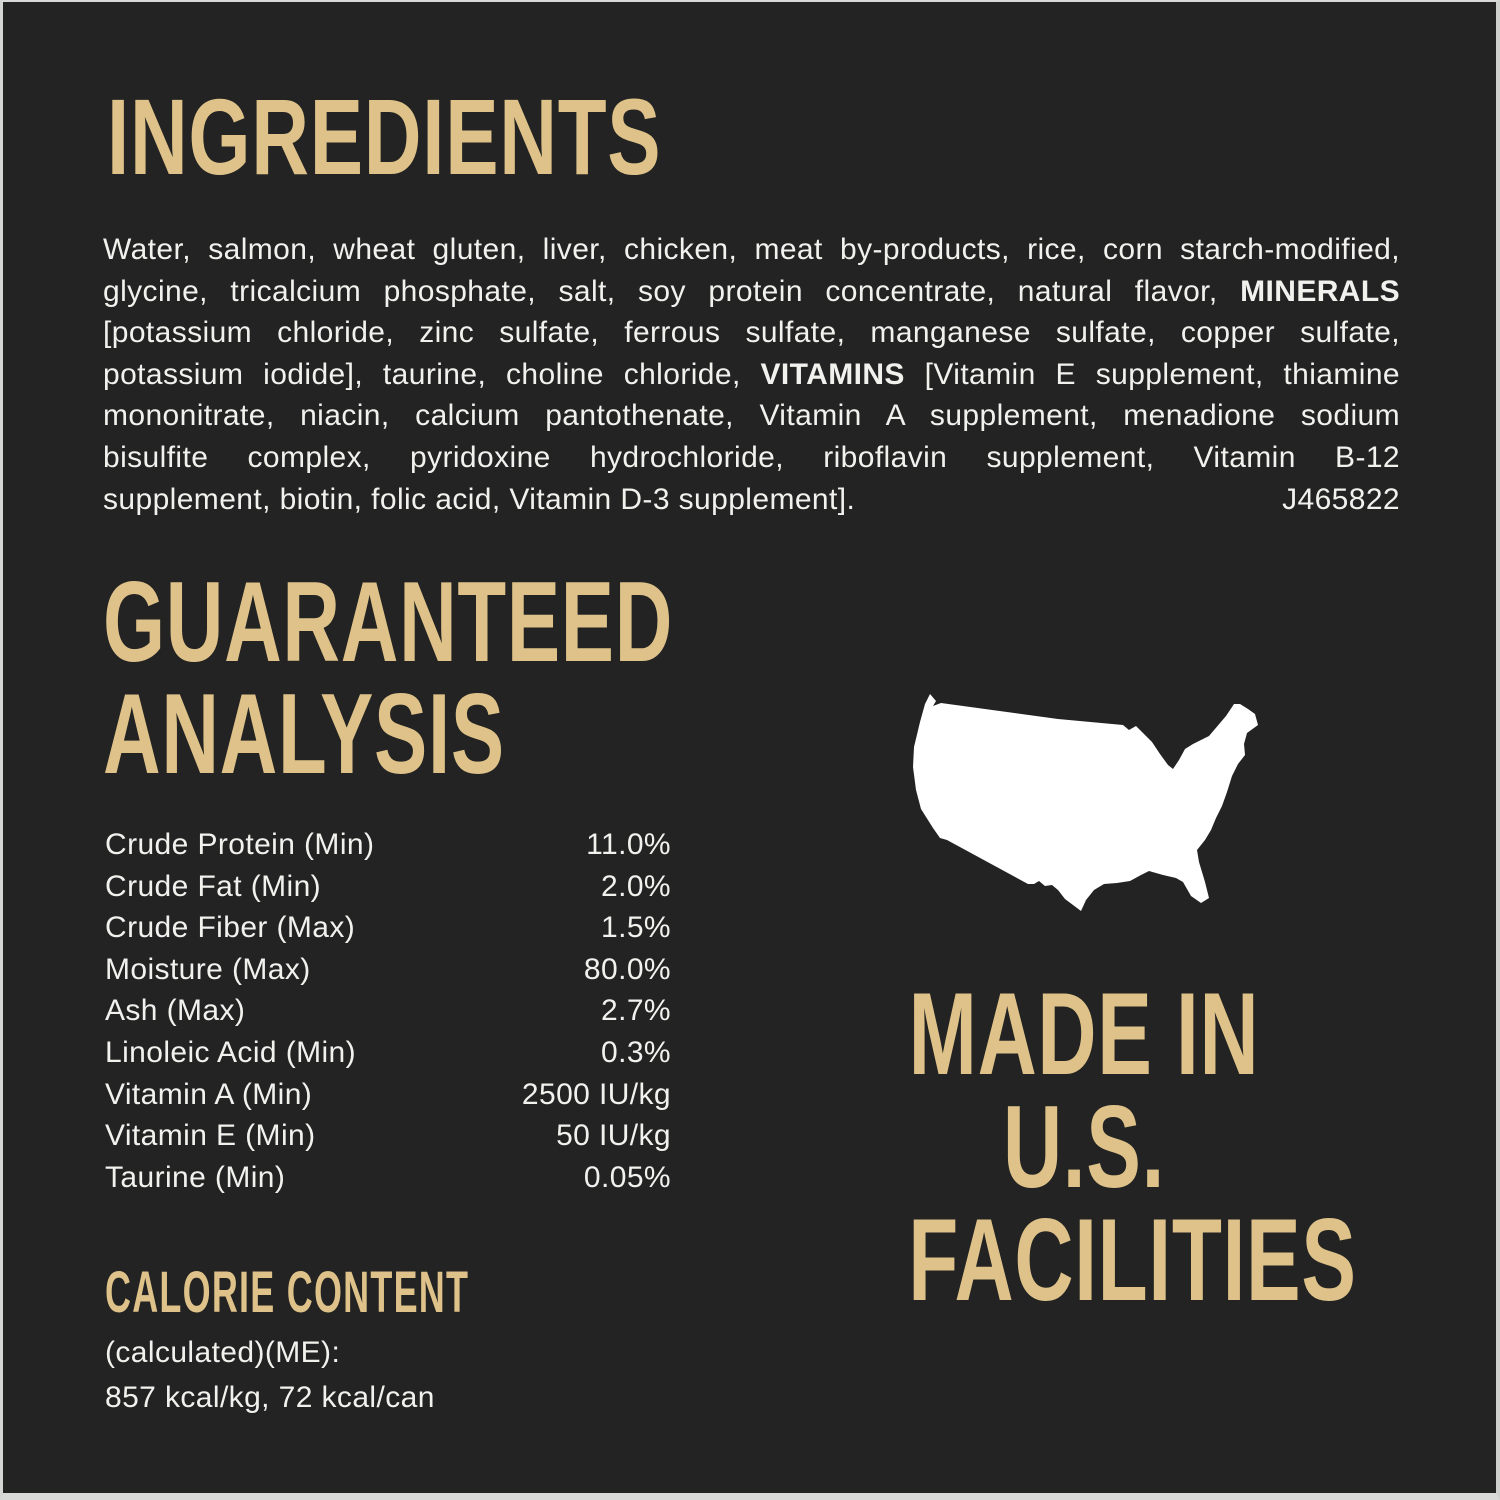 Image resolution: width=1500 pixels, height=1500 pixels. Describe the element at coordinates (208, 969) in the screenshot. I see `analysis-label: Moisture (Max)` at that location.